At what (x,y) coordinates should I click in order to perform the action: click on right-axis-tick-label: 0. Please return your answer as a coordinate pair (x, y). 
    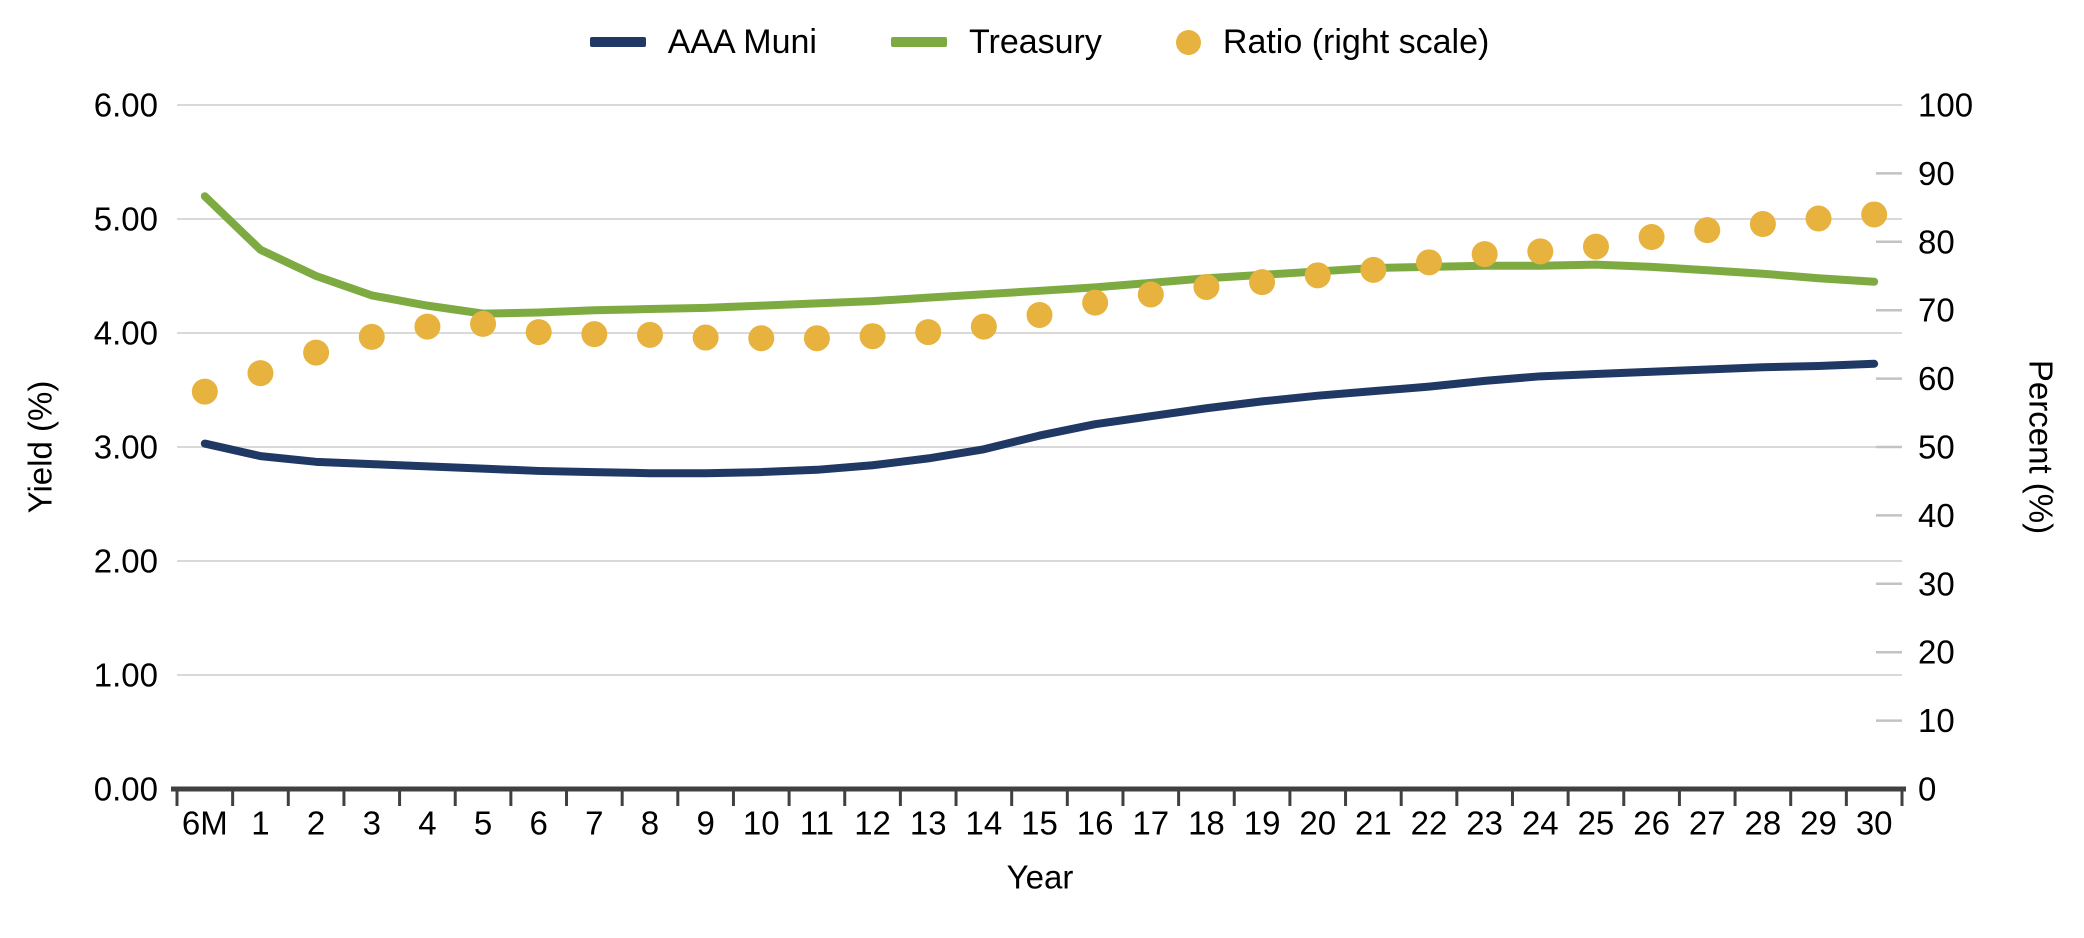
    Looking at the image, I should click on (1927, 789).